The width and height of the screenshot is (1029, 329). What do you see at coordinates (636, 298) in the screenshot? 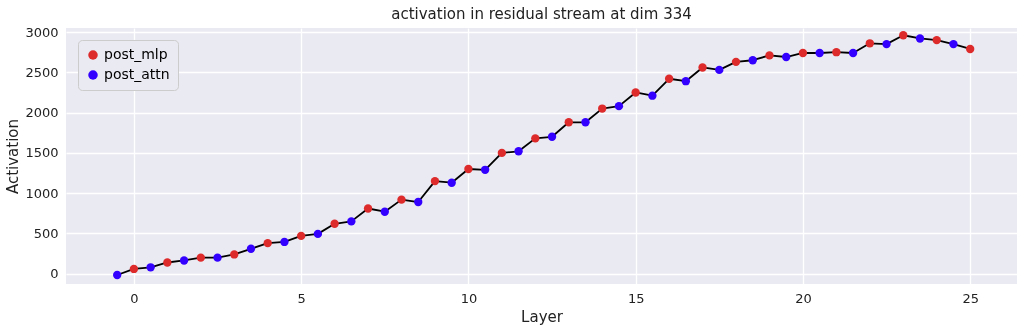
I see `x-tick-label: 15` at bounding box center [636, 298].